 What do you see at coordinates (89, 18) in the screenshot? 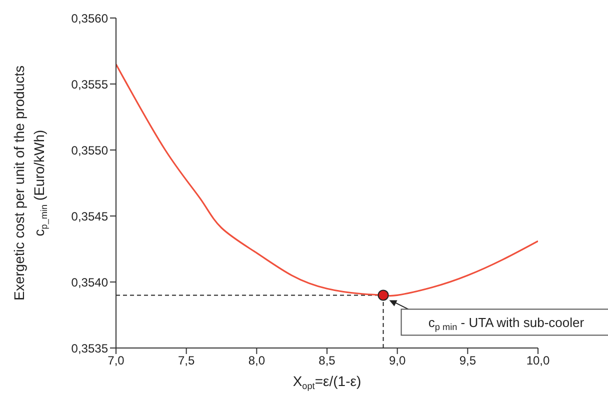
I see `y-tick-label: 0,3560` at bounding box center [89, 18].